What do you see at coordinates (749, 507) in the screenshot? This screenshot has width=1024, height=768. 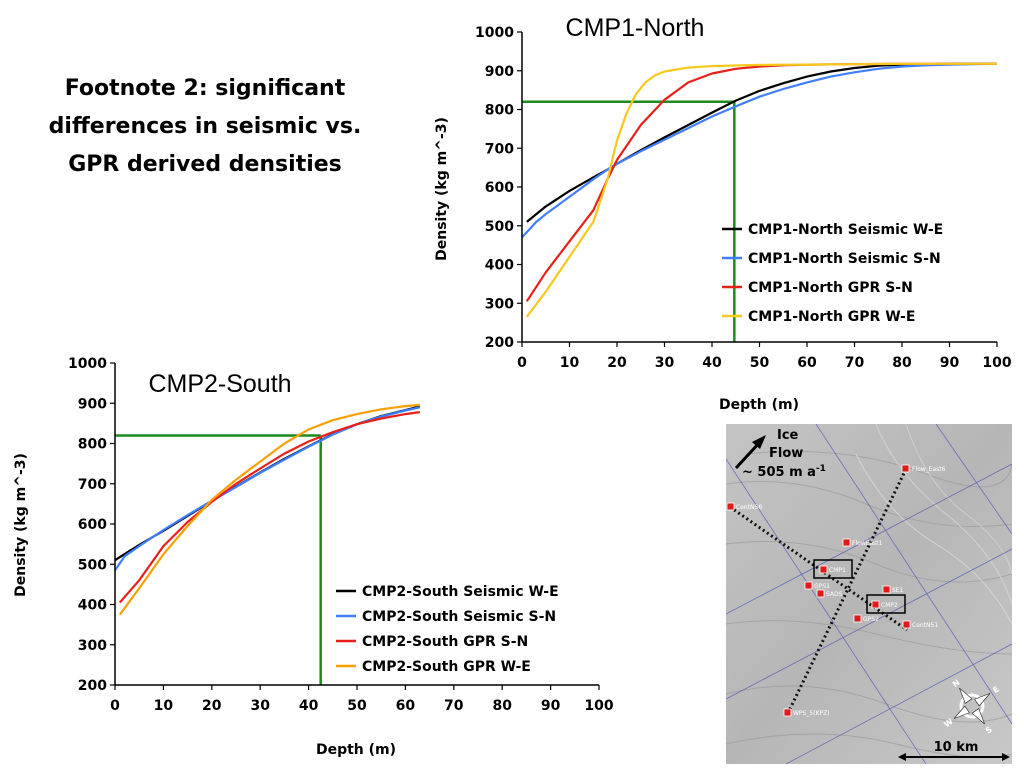 I see `svg-text: CentN56` at bounding box center [749, 507].